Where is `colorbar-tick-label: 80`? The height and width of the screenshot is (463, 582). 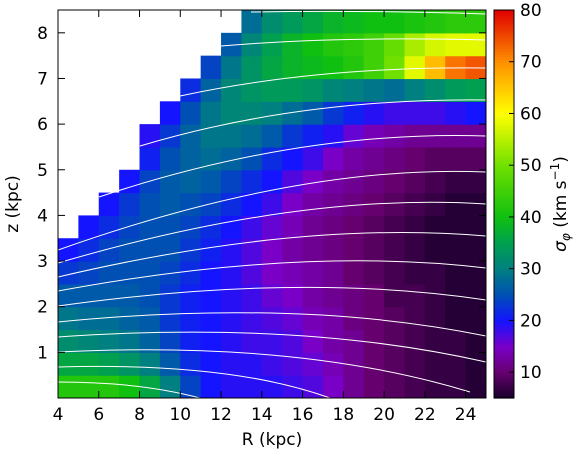 colorbar-tick-label: 80 is located at coordinates (531, 11).